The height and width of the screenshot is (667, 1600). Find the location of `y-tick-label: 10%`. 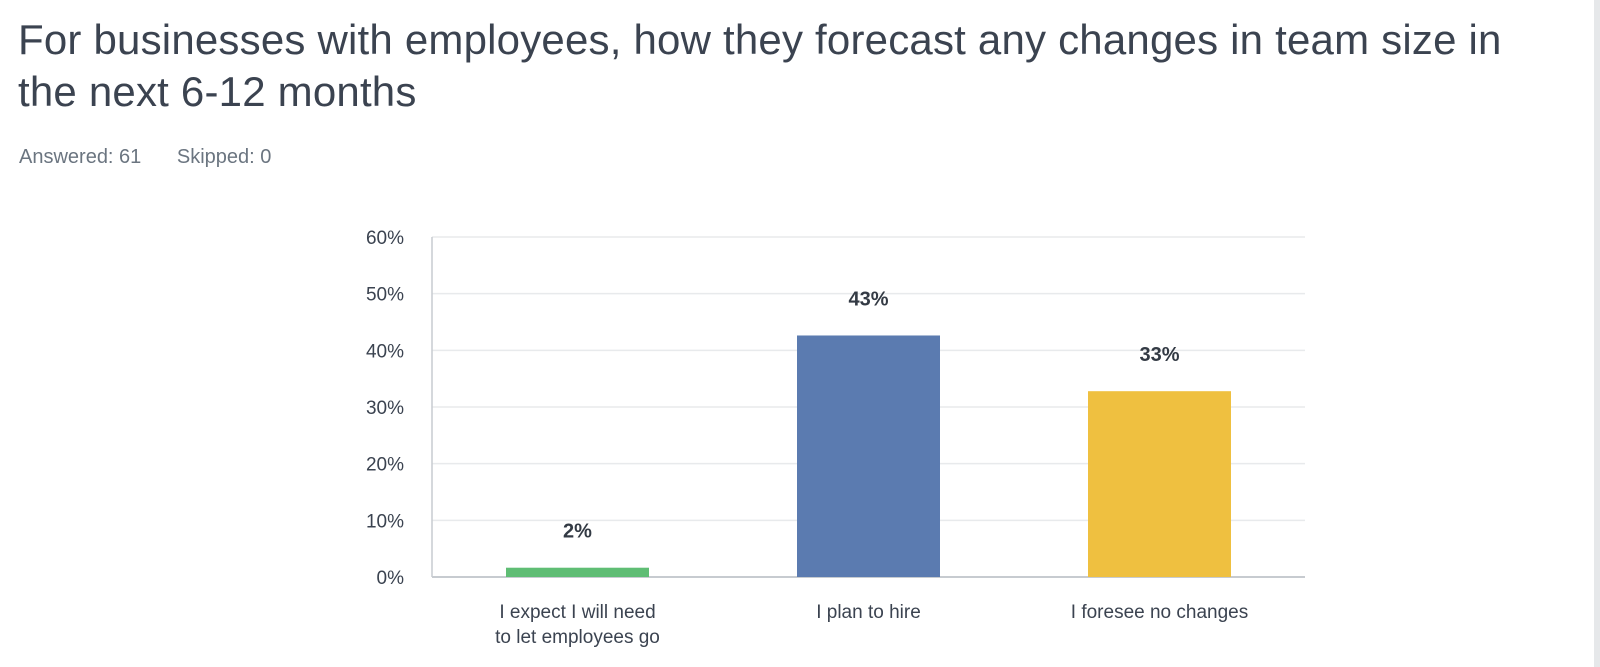

y-tick-label: 10% is located at coordinates (385, 521).